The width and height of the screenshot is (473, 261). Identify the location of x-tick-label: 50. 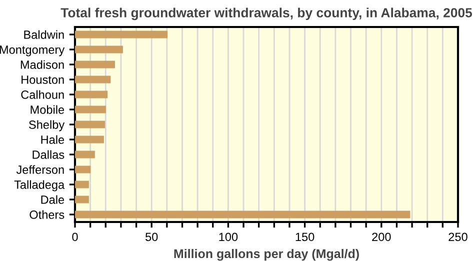
(152, 237).